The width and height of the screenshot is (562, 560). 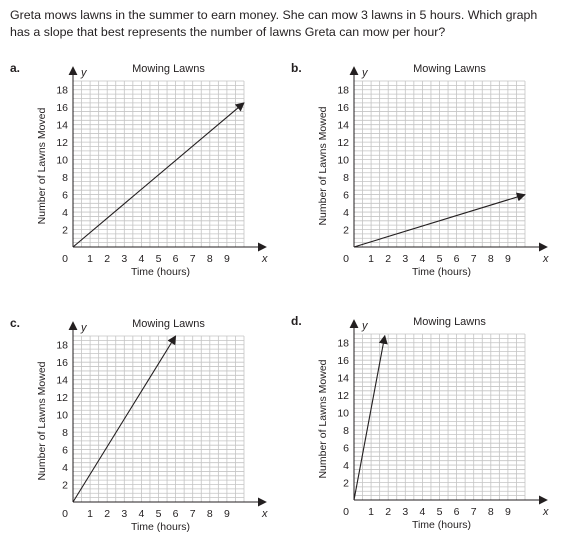 I want to click on choice-label-c: c., so click(x=15, y=323).